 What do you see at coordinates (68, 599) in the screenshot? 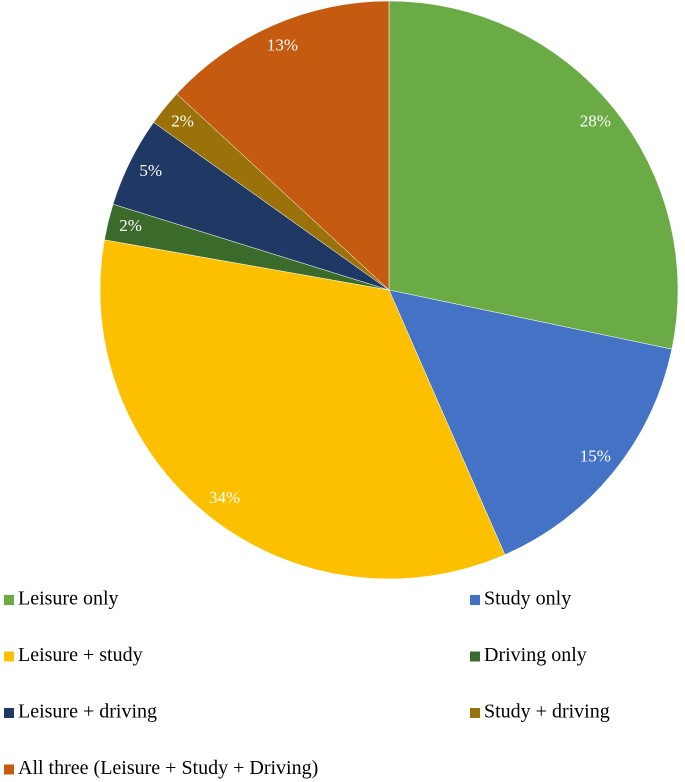
I see `legend-label: Leisure only` at bounding box center [68, 599].